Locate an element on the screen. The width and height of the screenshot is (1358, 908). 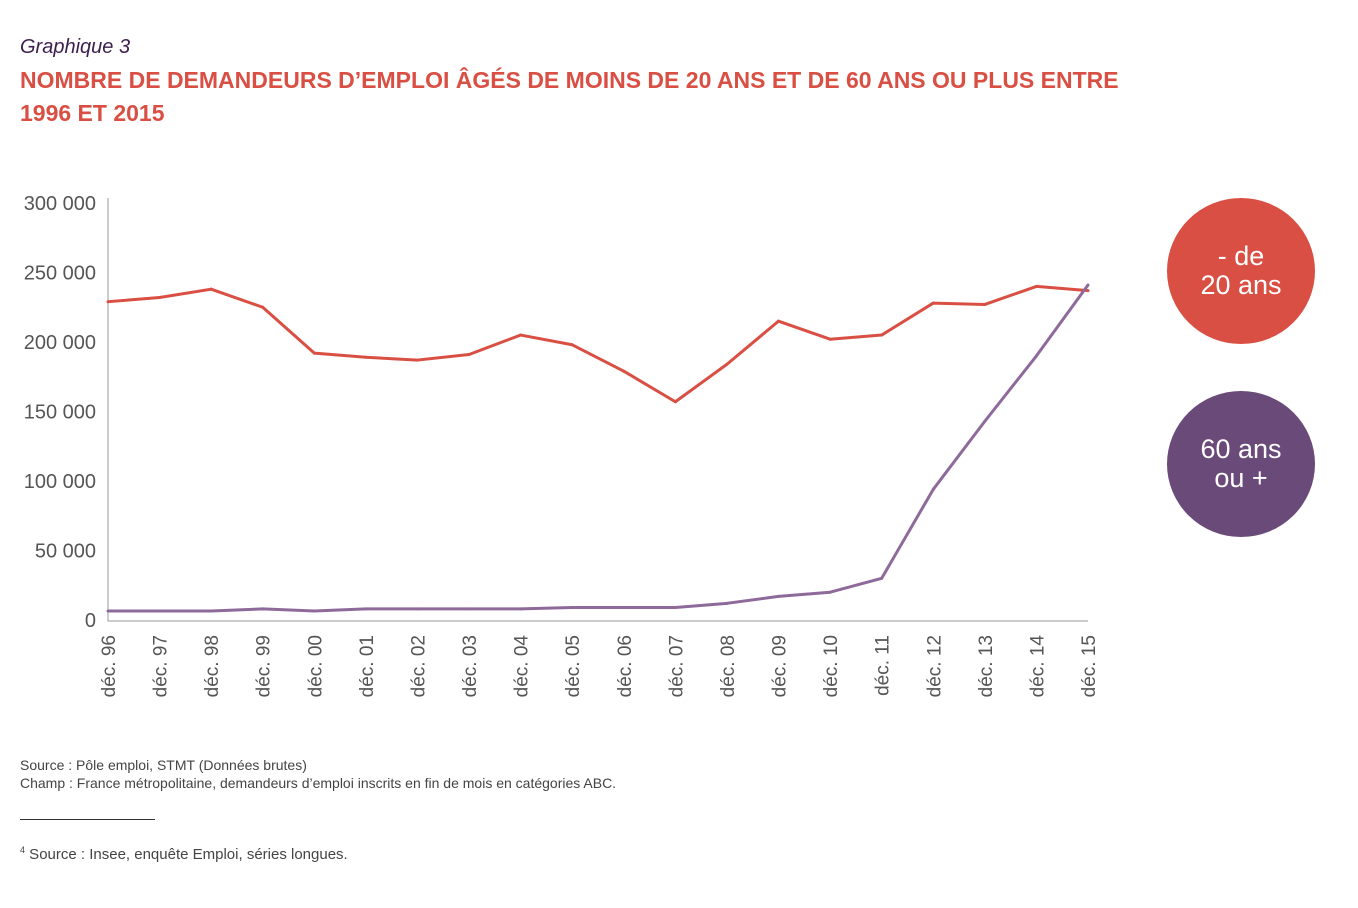
x-tick-label: déc. 96 is located at coordinates (109, 666).